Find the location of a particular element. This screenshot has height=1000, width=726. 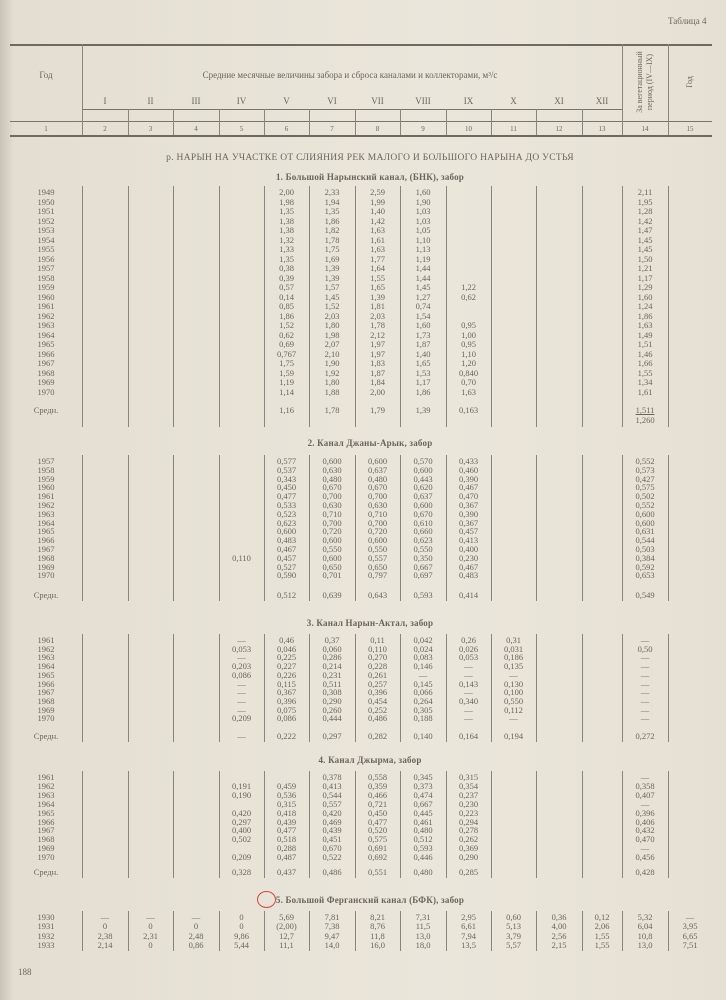

data-cell: 0,396 is located at coordinates (645, 812).